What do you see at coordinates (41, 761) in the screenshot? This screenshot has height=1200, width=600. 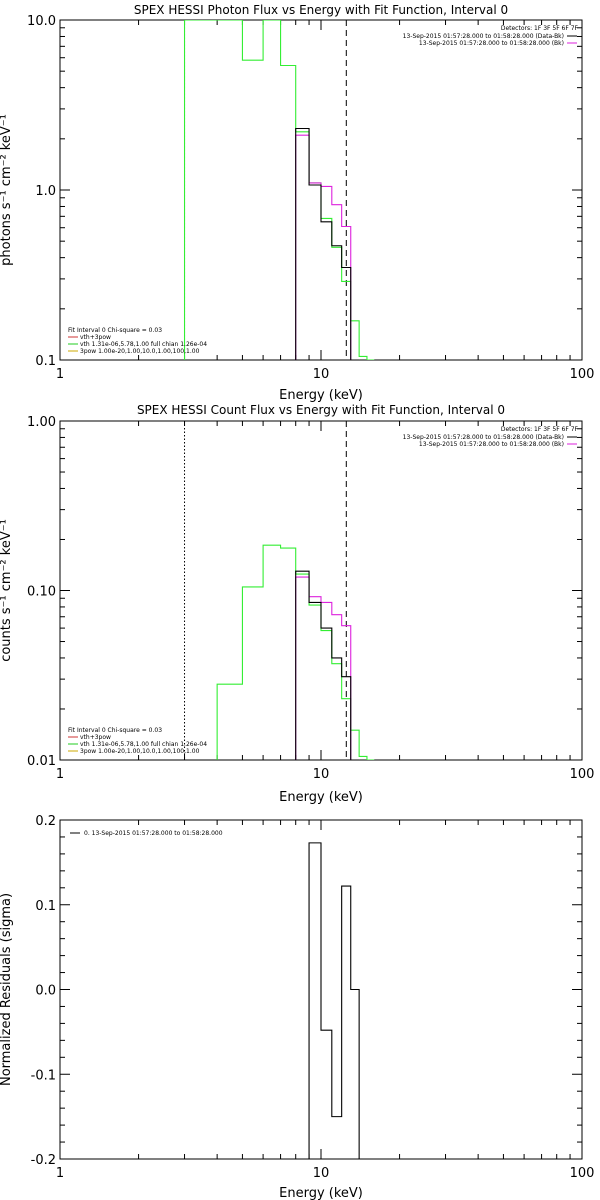 I see `y-tick-label: 0.01` at bounding box center [41, 761].